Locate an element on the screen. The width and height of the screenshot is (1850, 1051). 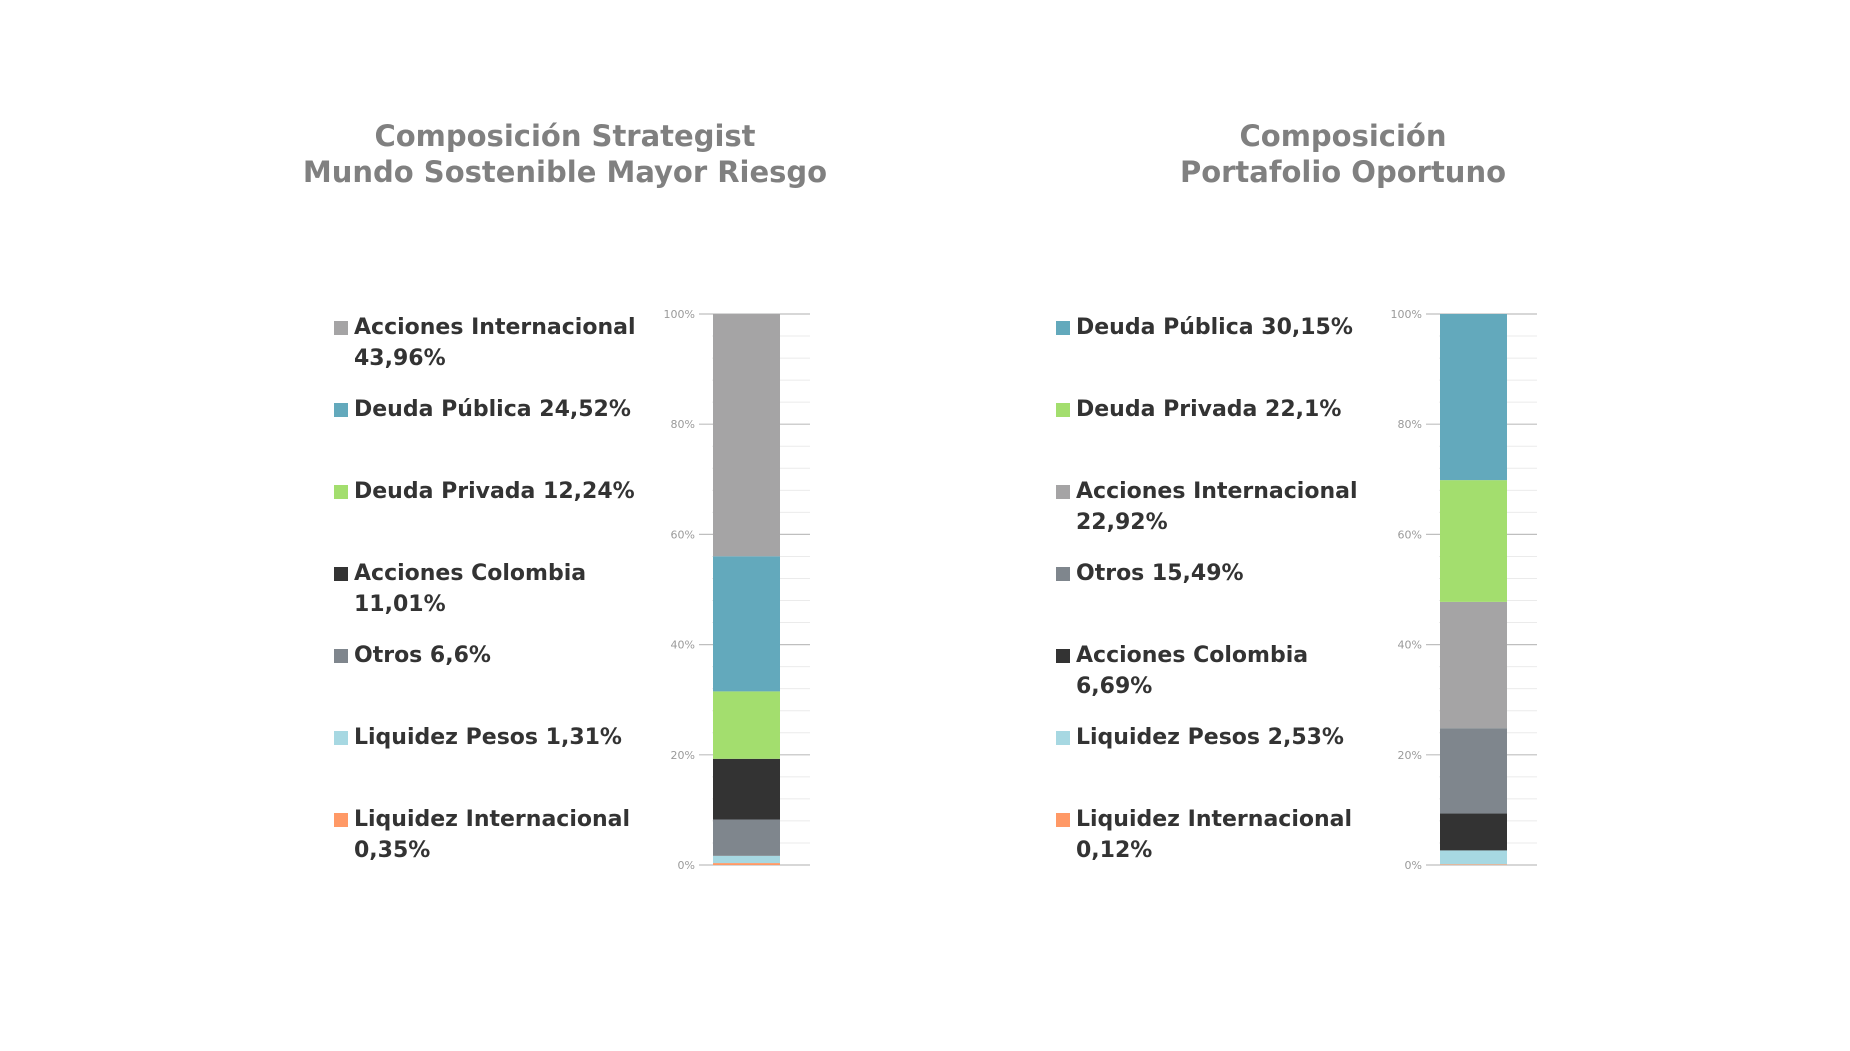
legend-label: Deuda Pública 24,52% is located at coordinates (492, 409).